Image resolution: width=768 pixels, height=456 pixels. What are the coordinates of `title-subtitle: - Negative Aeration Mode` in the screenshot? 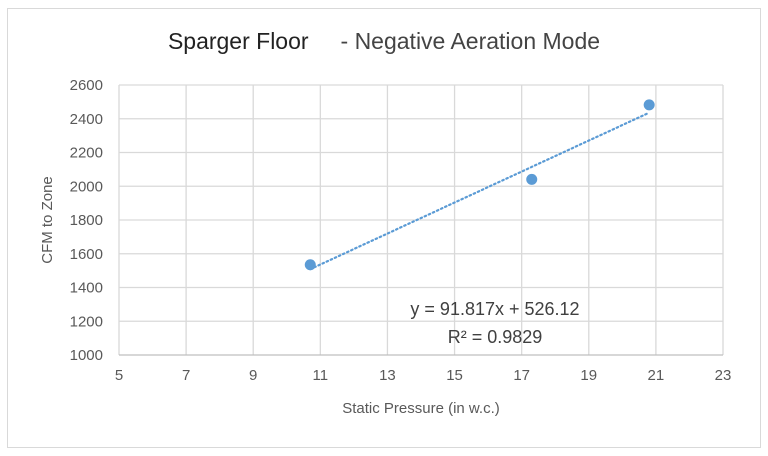 It's located at (470, 41).